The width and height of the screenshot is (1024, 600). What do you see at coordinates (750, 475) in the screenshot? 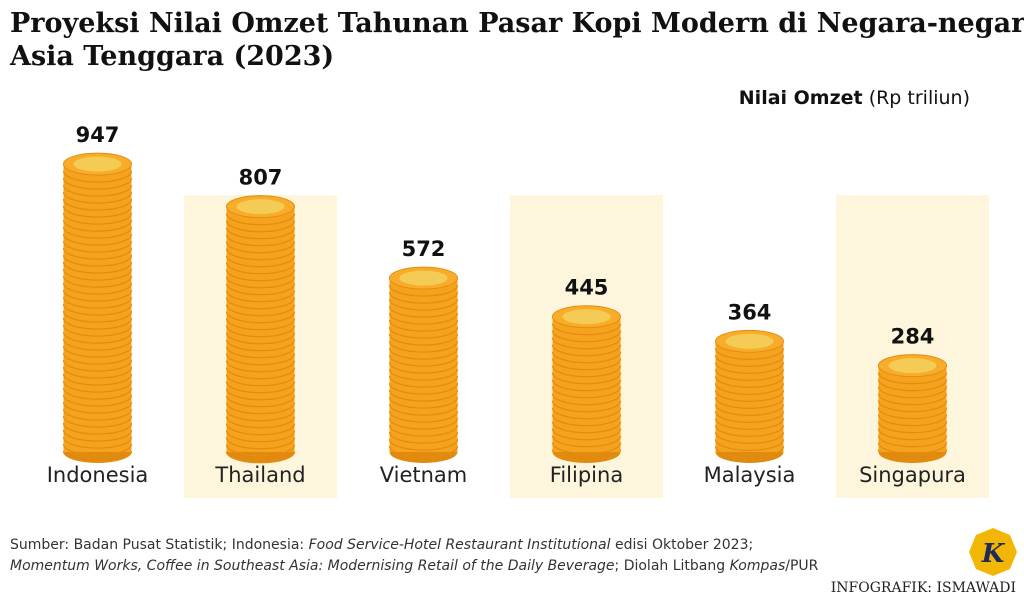
I see `x-tick-label: Malaysia` at bounding box center [750, 475].